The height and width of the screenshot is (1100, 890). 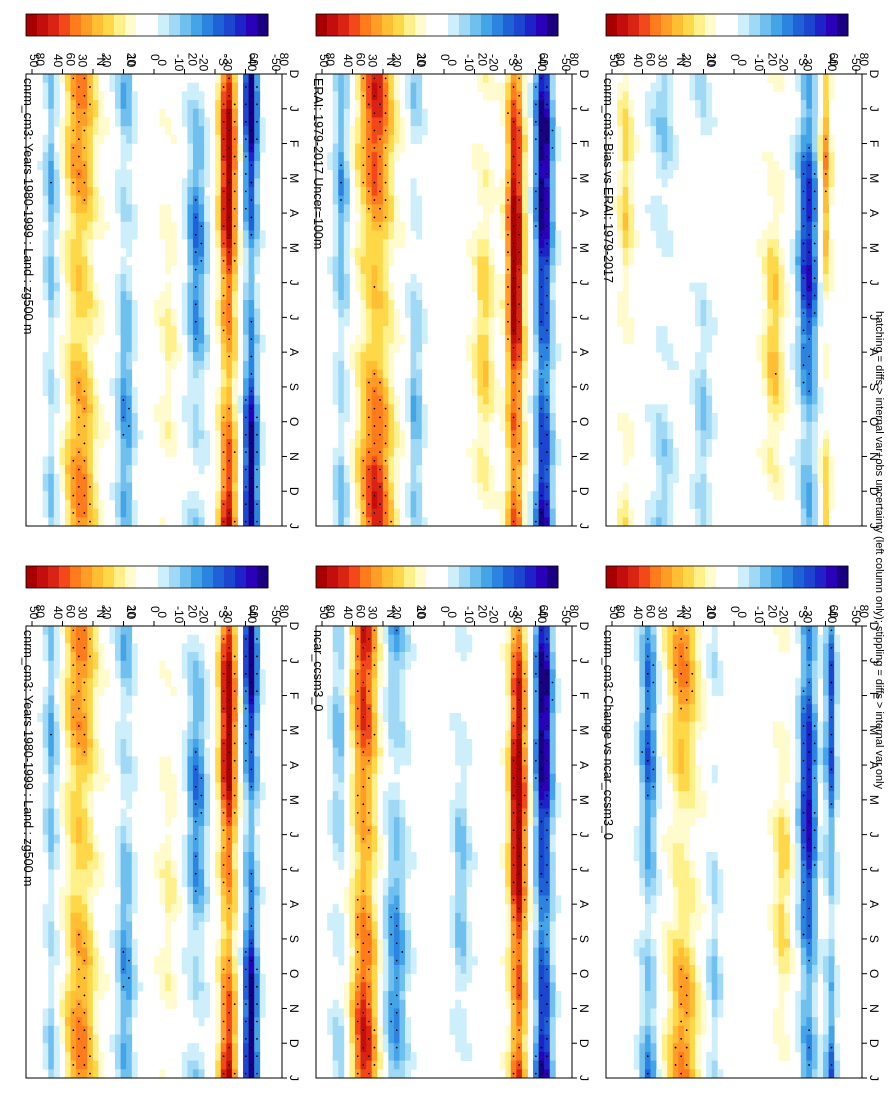 I want to click on lat-tick-label: 60, so click(x=71, y=60).